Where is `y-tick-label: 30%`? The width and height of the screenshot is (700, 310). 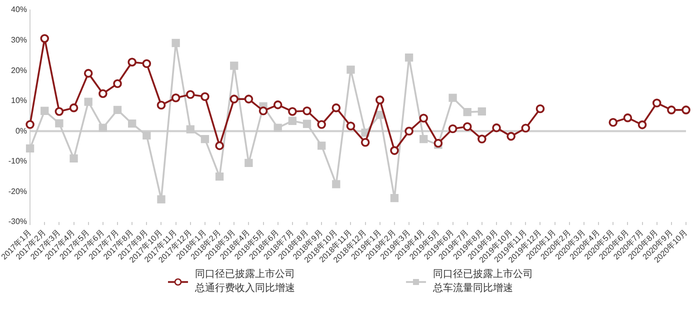
y-tick-label: 30% is located at coordinates (19, 39).